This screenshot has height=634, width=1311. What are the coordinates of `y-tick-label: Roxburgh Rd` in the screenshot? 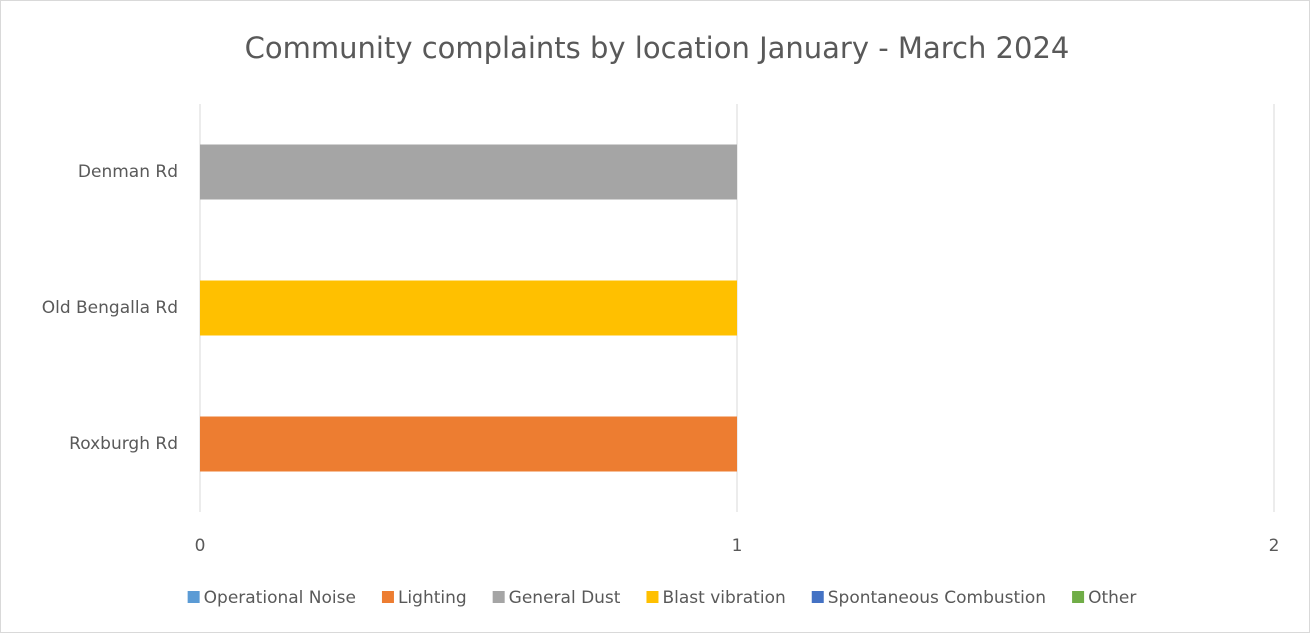 It's located at (123, 444).